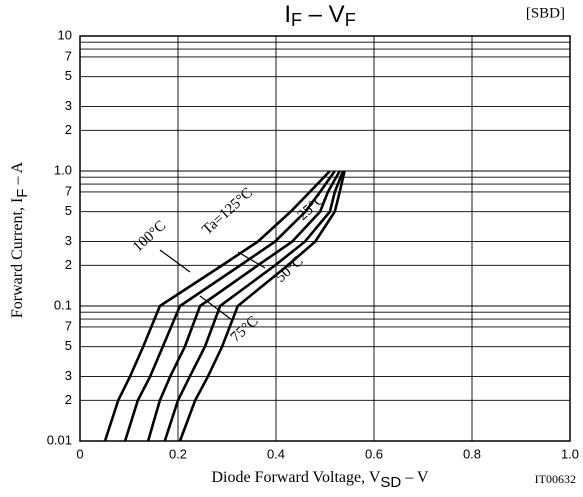  I want to click on x-label-part: SD, so click(390, 482).